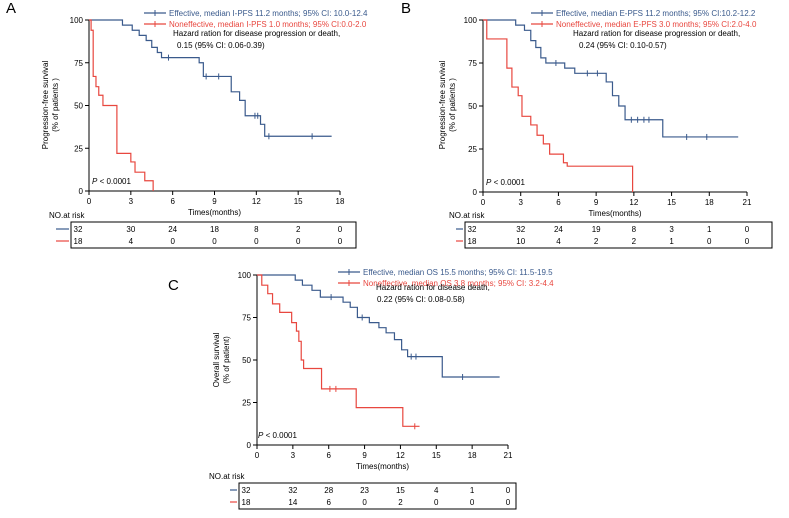  I want to click on panel-label: C, so click(173, 285).